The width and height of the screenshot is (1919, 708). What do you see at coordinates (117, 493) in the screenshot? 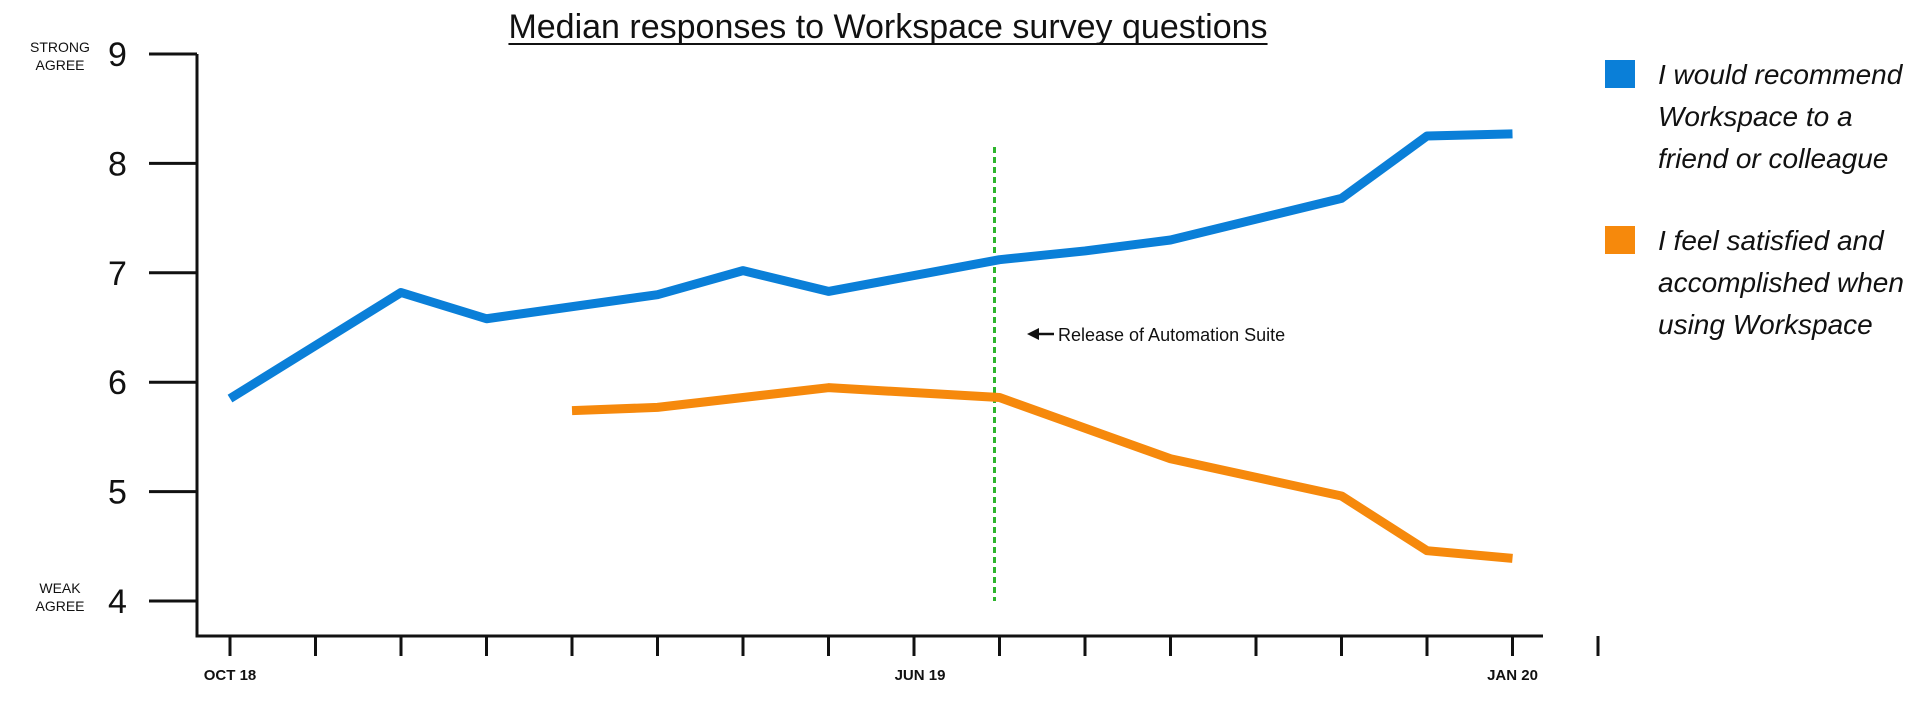
I see `y-tick-label: 5` at bounding box center [117, 493].